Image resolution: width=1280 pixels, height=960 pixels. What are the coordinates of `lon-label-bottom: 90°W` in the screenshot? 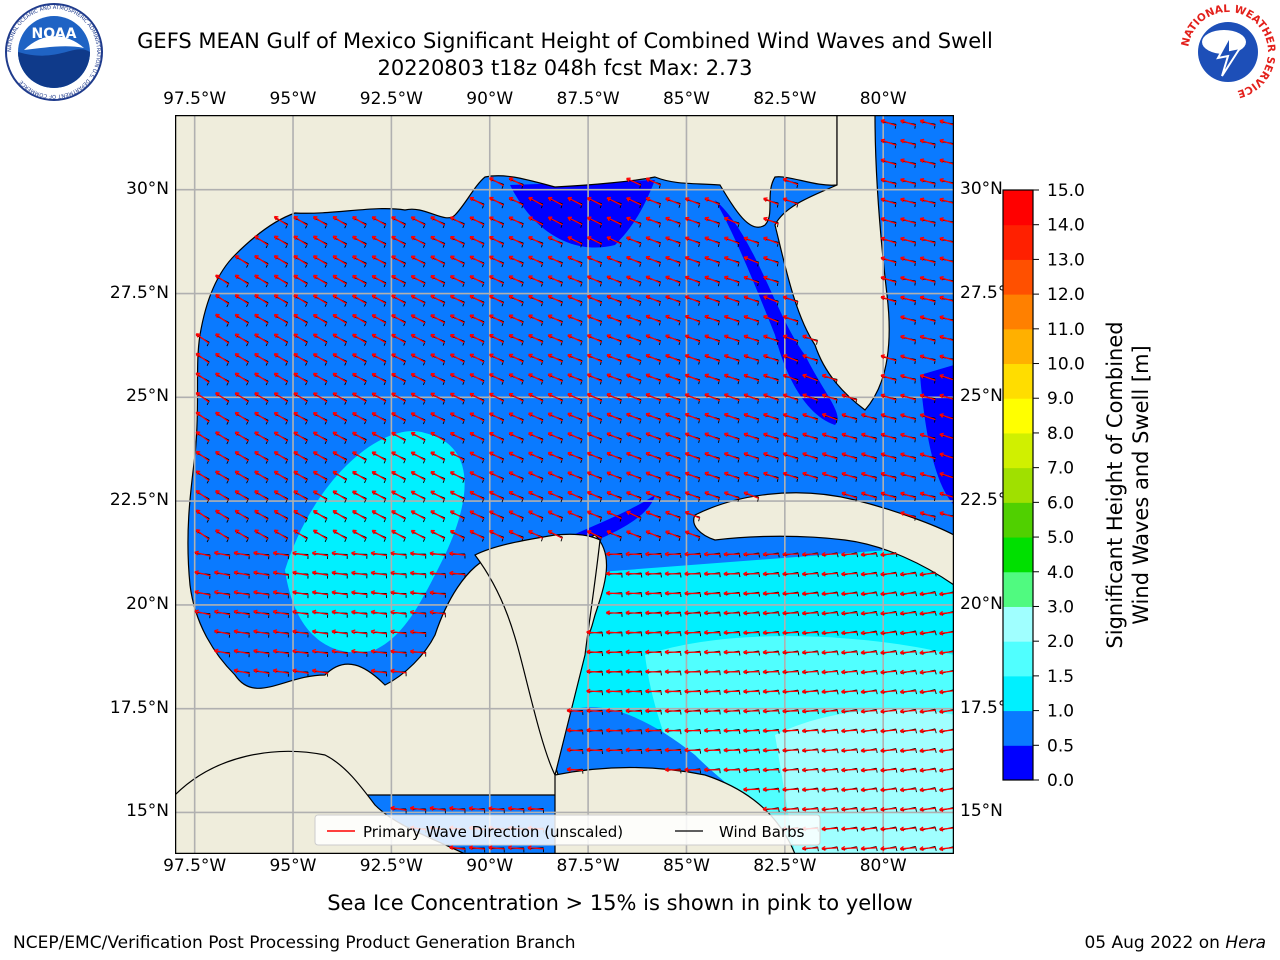 It's located at (490, 866).